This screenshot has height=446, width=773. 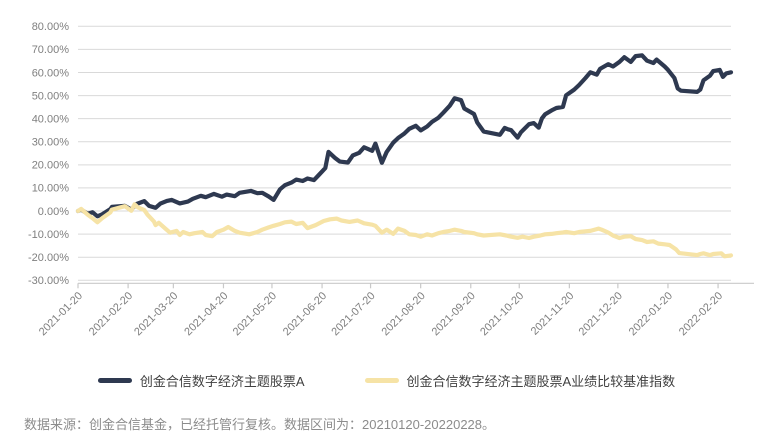 I want to click on chart-legend: 创金合信数字经济主题股票A 创金合信数字经济主题股票A业绩比较基准指数, so click(x=386, y=380).